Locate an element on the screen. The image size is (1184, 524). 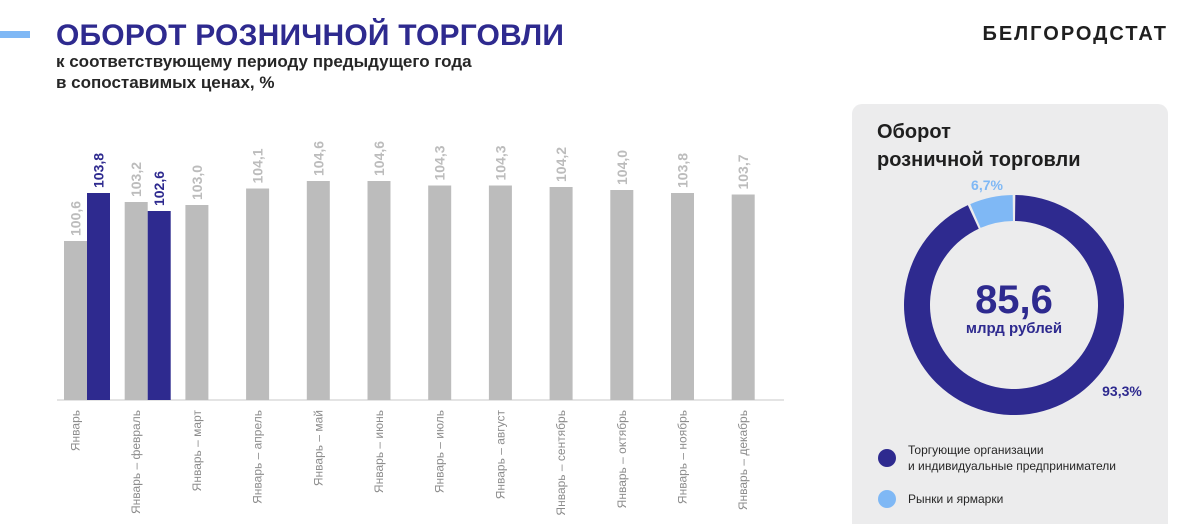
donut-title: Оборот розничной торговли is located at coordinates (979, 146).